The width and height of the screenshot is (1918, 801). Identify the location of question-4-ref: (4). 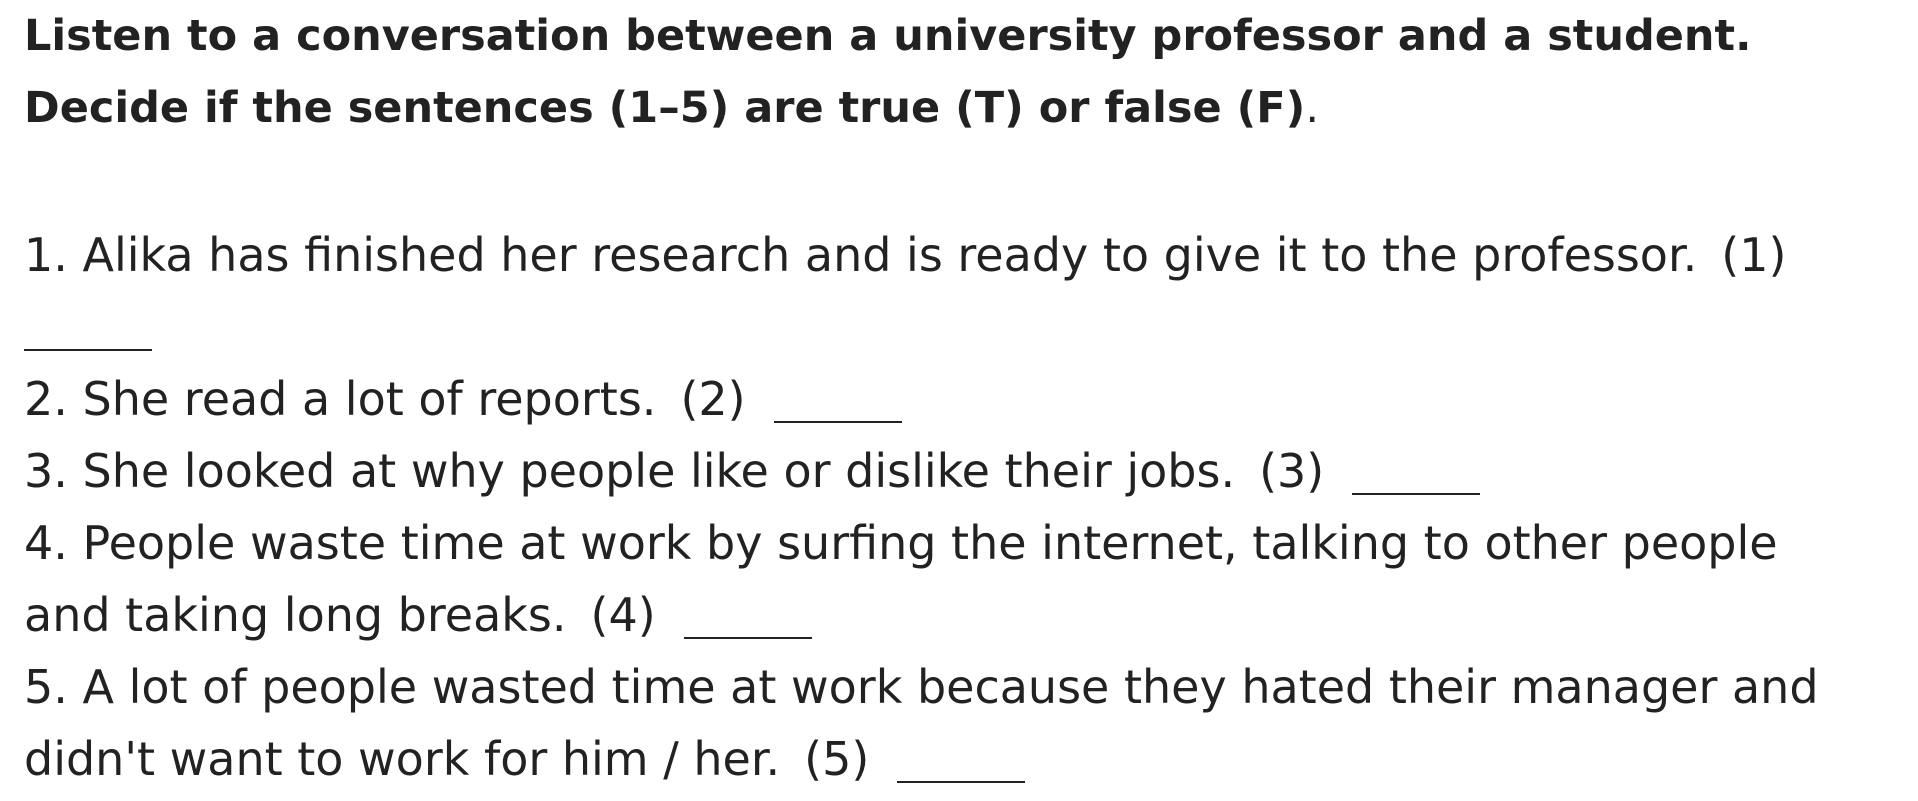
(623, 615).